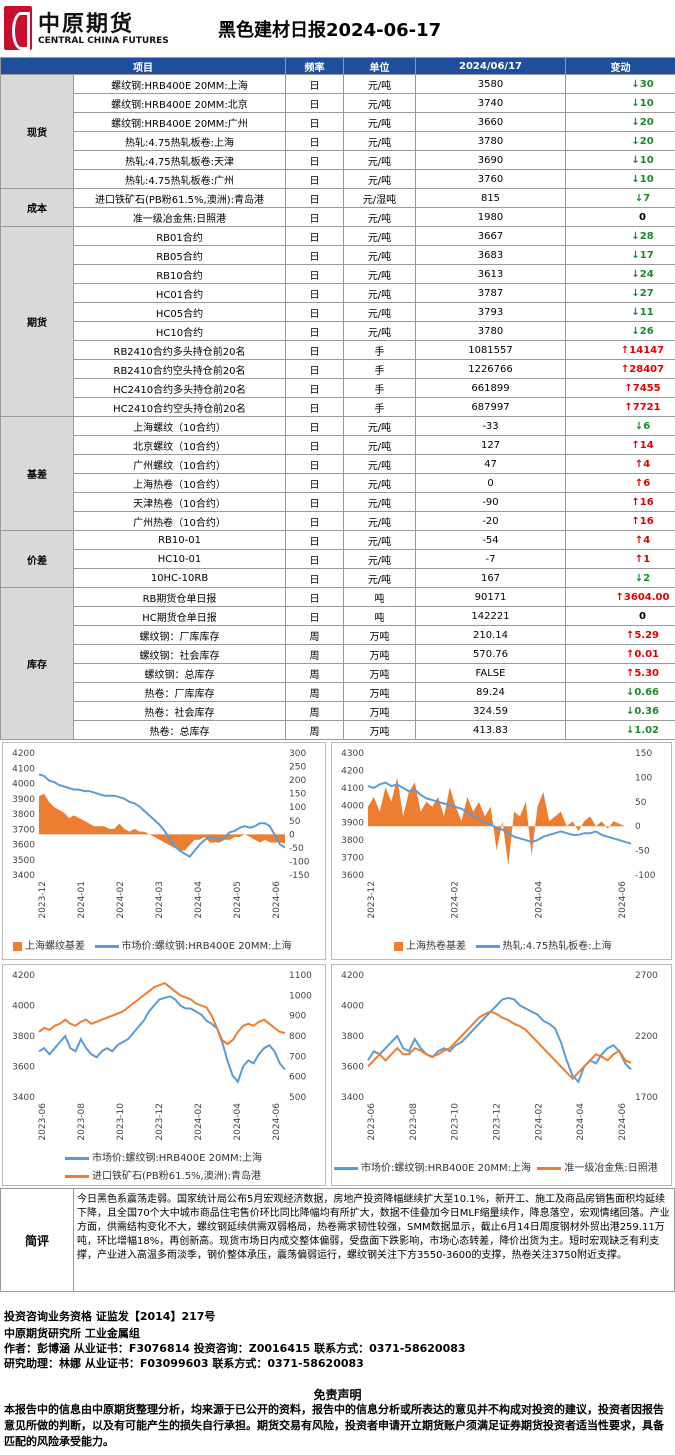  I want to click on legend-label: 市场价:螺纹钢:HRB400E 20MM:上海, so click(177, 1158).